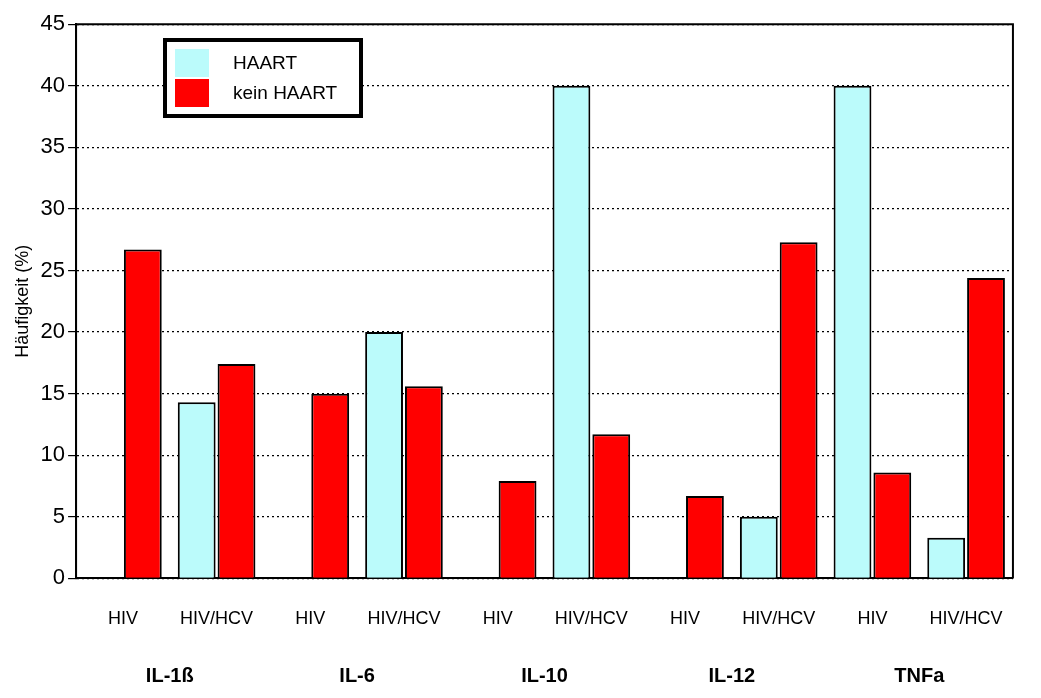 The height and width of the screenshot is (698, 1041). What do you see at coordinates (285, 93) in the screenshot?
I see `legend-label: kein HAART` at bounding box center [285, 93].